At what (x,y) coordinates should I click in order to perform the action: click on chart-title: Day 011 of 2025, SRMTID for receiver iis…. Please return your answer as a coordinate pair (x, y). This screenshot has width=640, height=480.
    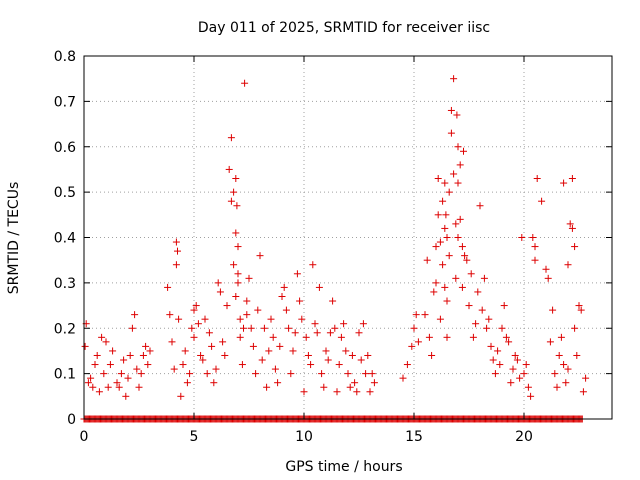
    Looking at the image, I should click on (344, 28).